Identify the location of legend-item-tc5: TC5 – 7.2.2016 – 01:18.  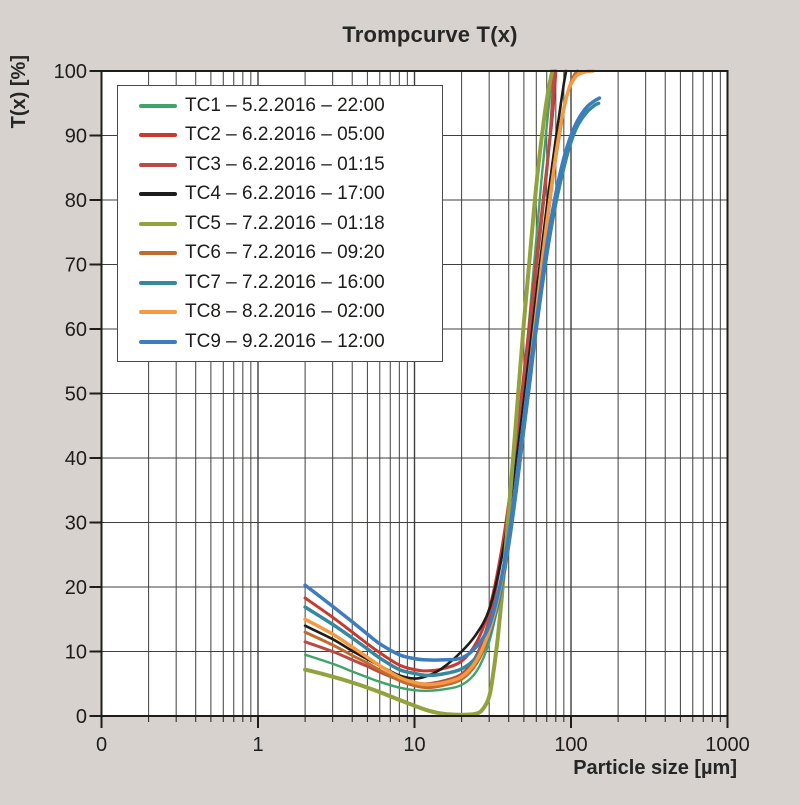
(280, 224).